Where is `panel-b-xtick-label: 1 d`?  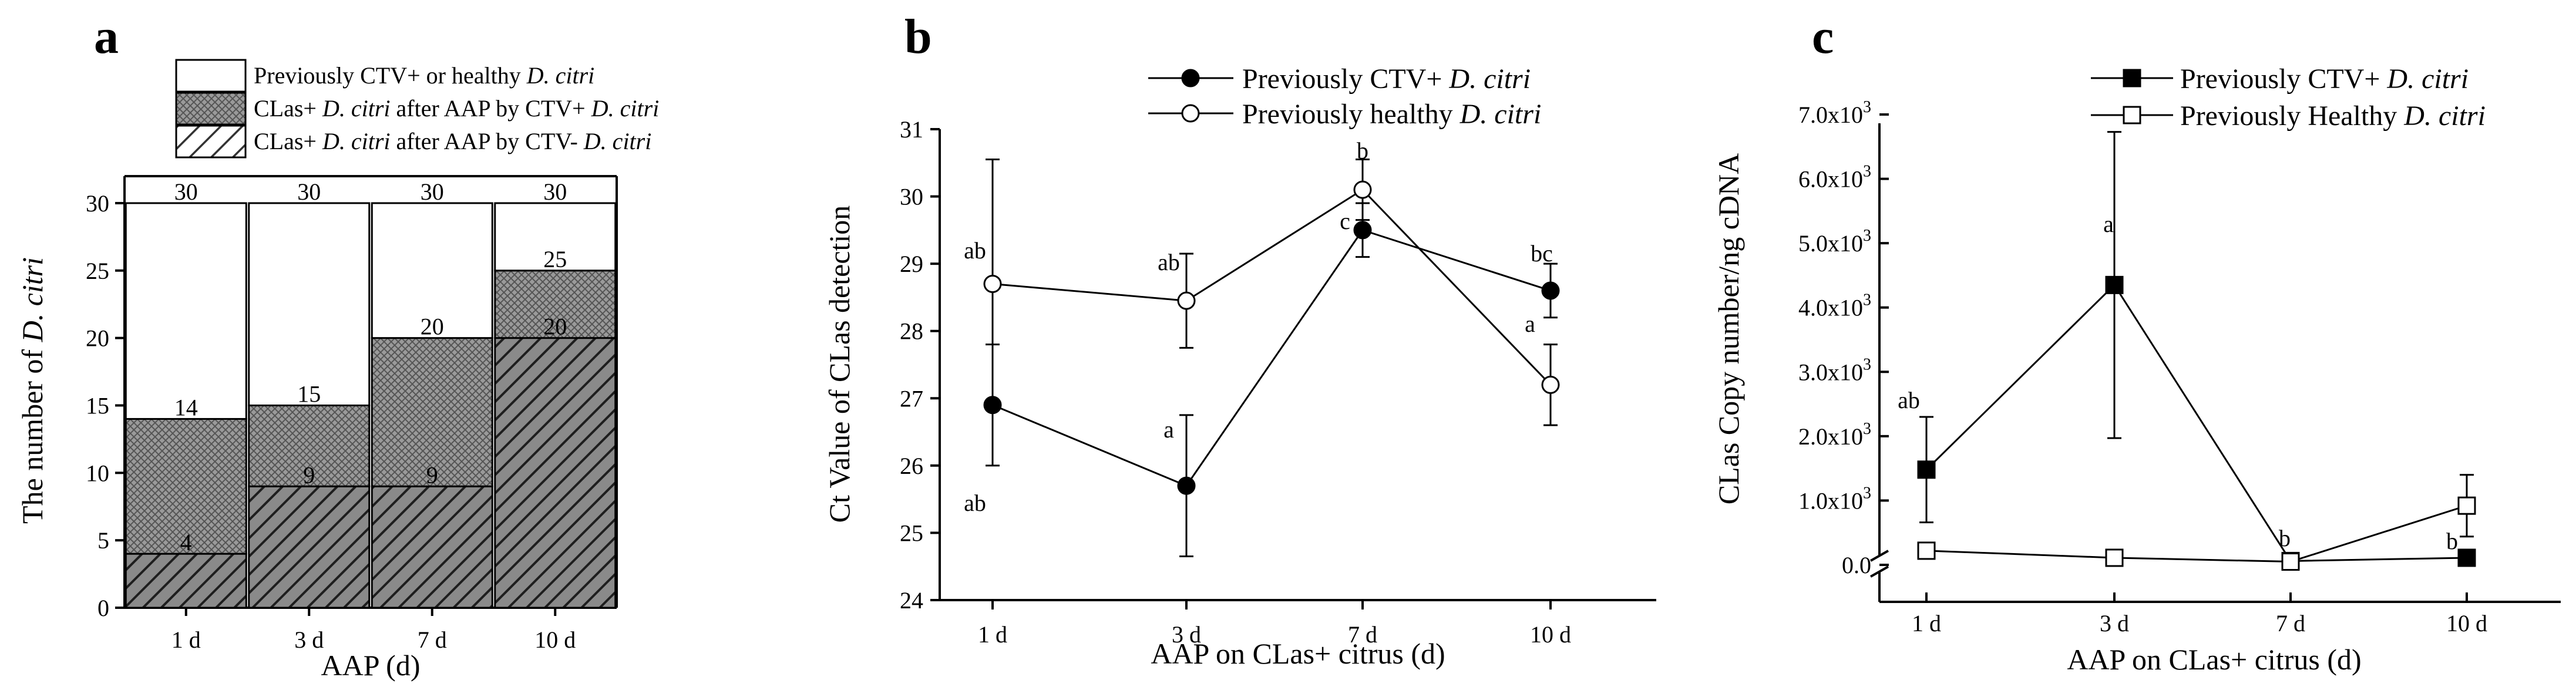
panel-b-xtick-label: 1 d is located at coordinates (993, 634).